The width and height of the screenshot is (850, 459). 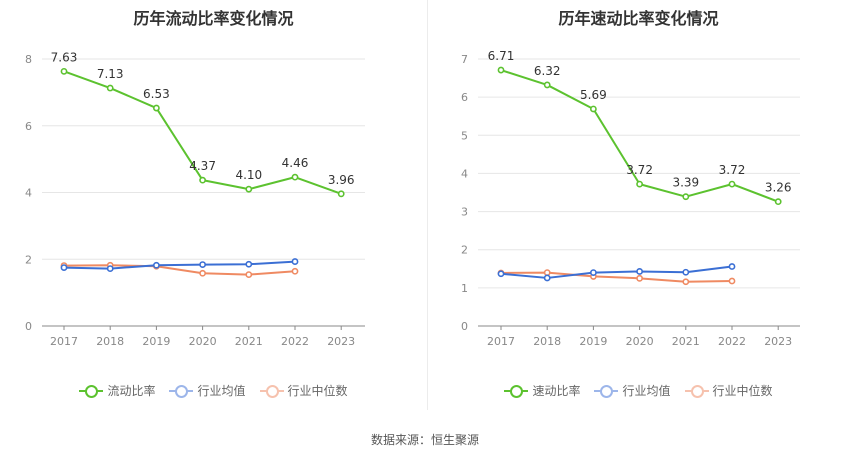 What do you see at coordinates (248, 175) in the screenshot?
I see `data-label: 4.10` at bounding box center [248, 175].